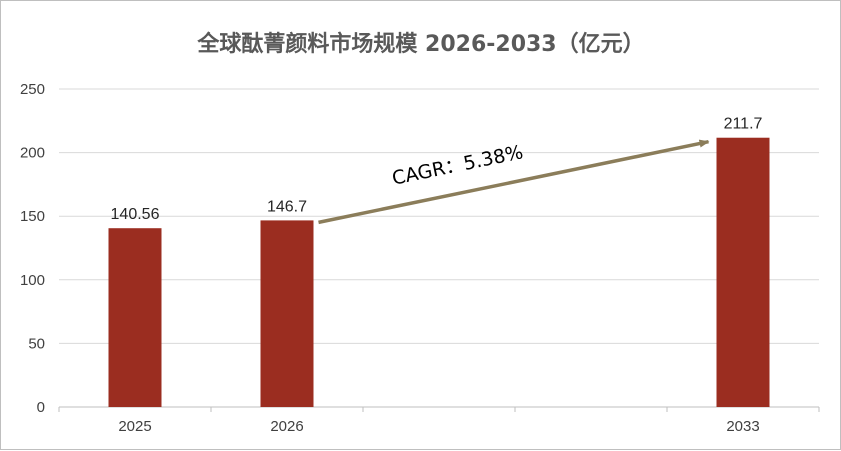  Describe the element at coordinates (742, 426) in the screenshot. I see `x-tick-label: 2033` at that location.